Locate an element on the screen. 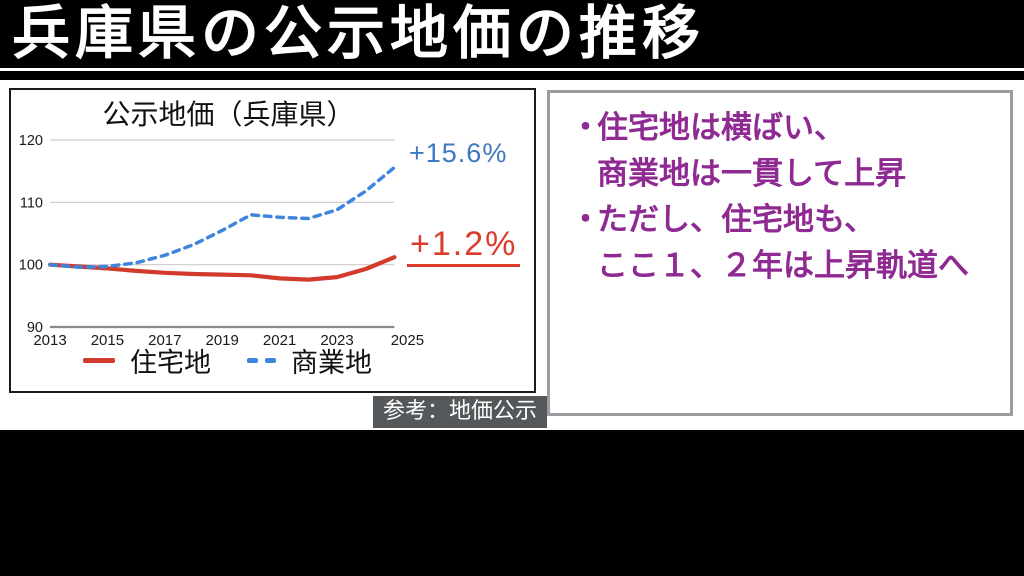  note-line-2-text: 商業地は一貫して上昇 is located at coordinates (752, 173).